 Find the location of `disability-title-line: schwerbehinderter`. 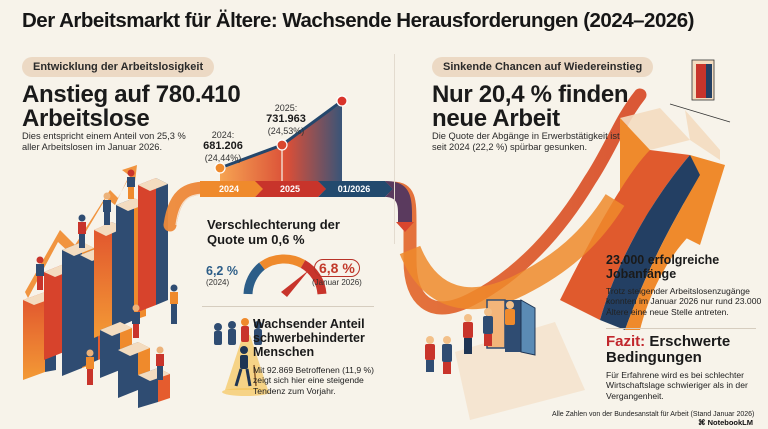

disability-title-line: schwerbehinderter is located at coordinates (309, 337).